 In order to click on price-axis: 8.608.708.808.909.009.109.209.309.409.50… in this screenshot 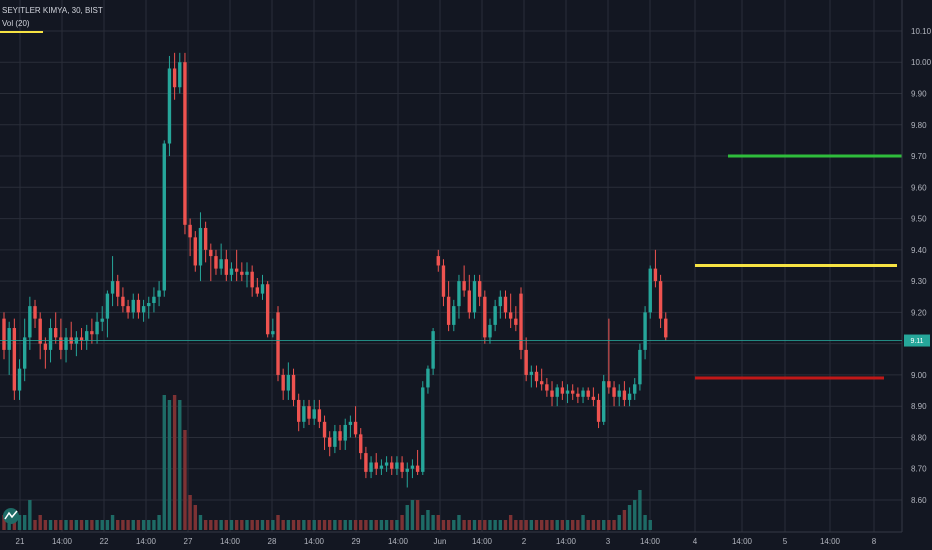, I will do `click(916, 266)`.